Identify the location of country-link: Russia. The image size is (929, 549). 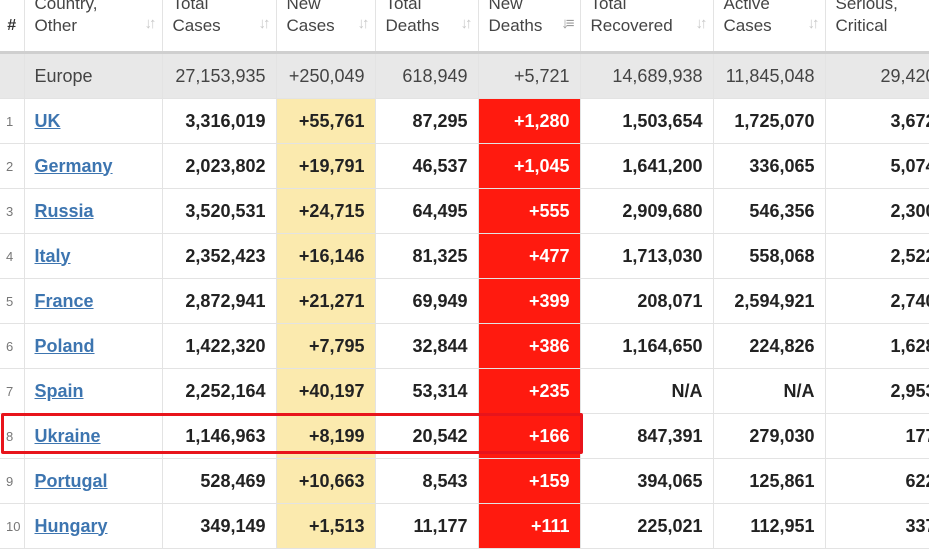
(64, 211).